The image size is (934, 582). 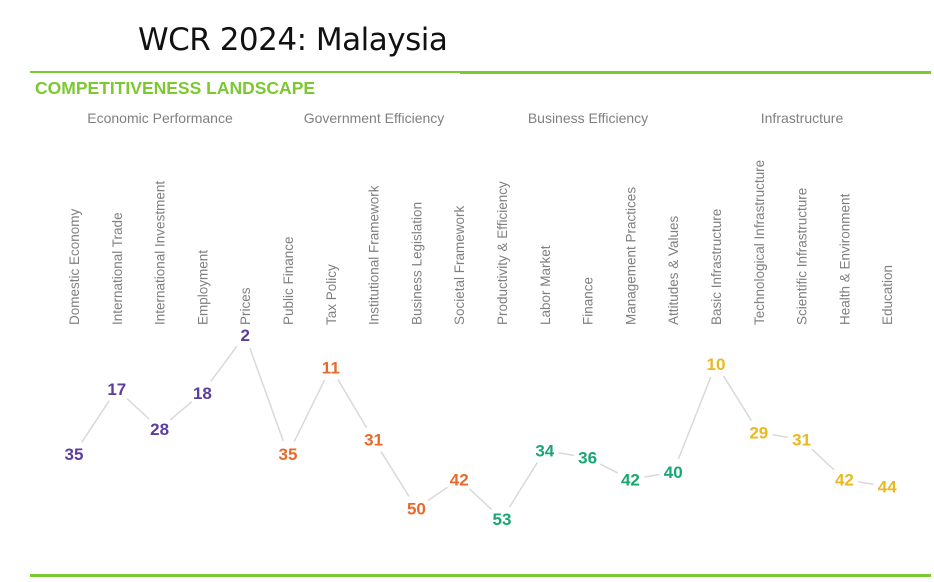 What do you see at coordinates (695, 72) in the screenshot?
I see `top-rule-right` at bounding box center [695, 72].